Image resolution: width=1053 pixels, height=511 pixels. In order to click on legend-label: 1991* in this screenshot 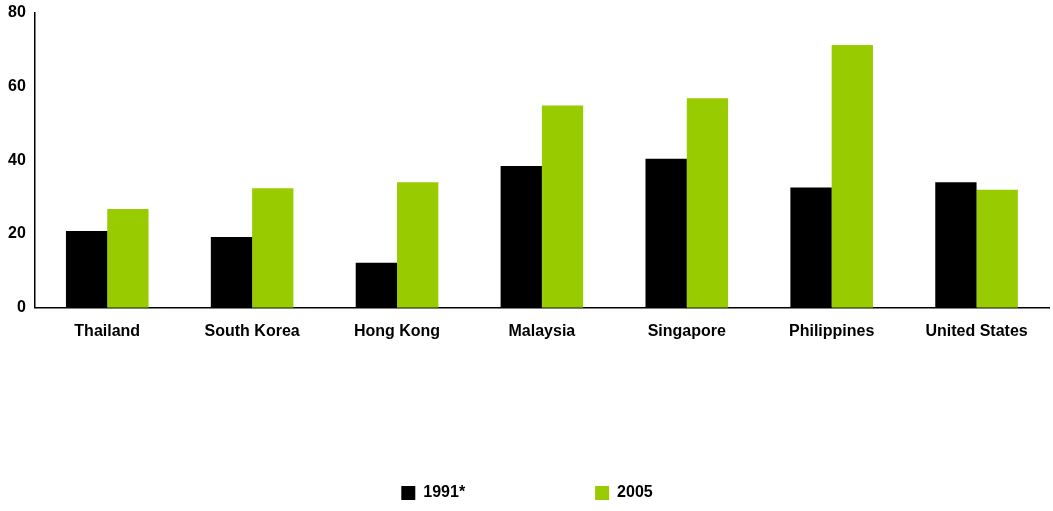, I will do `click(444, 492)`.